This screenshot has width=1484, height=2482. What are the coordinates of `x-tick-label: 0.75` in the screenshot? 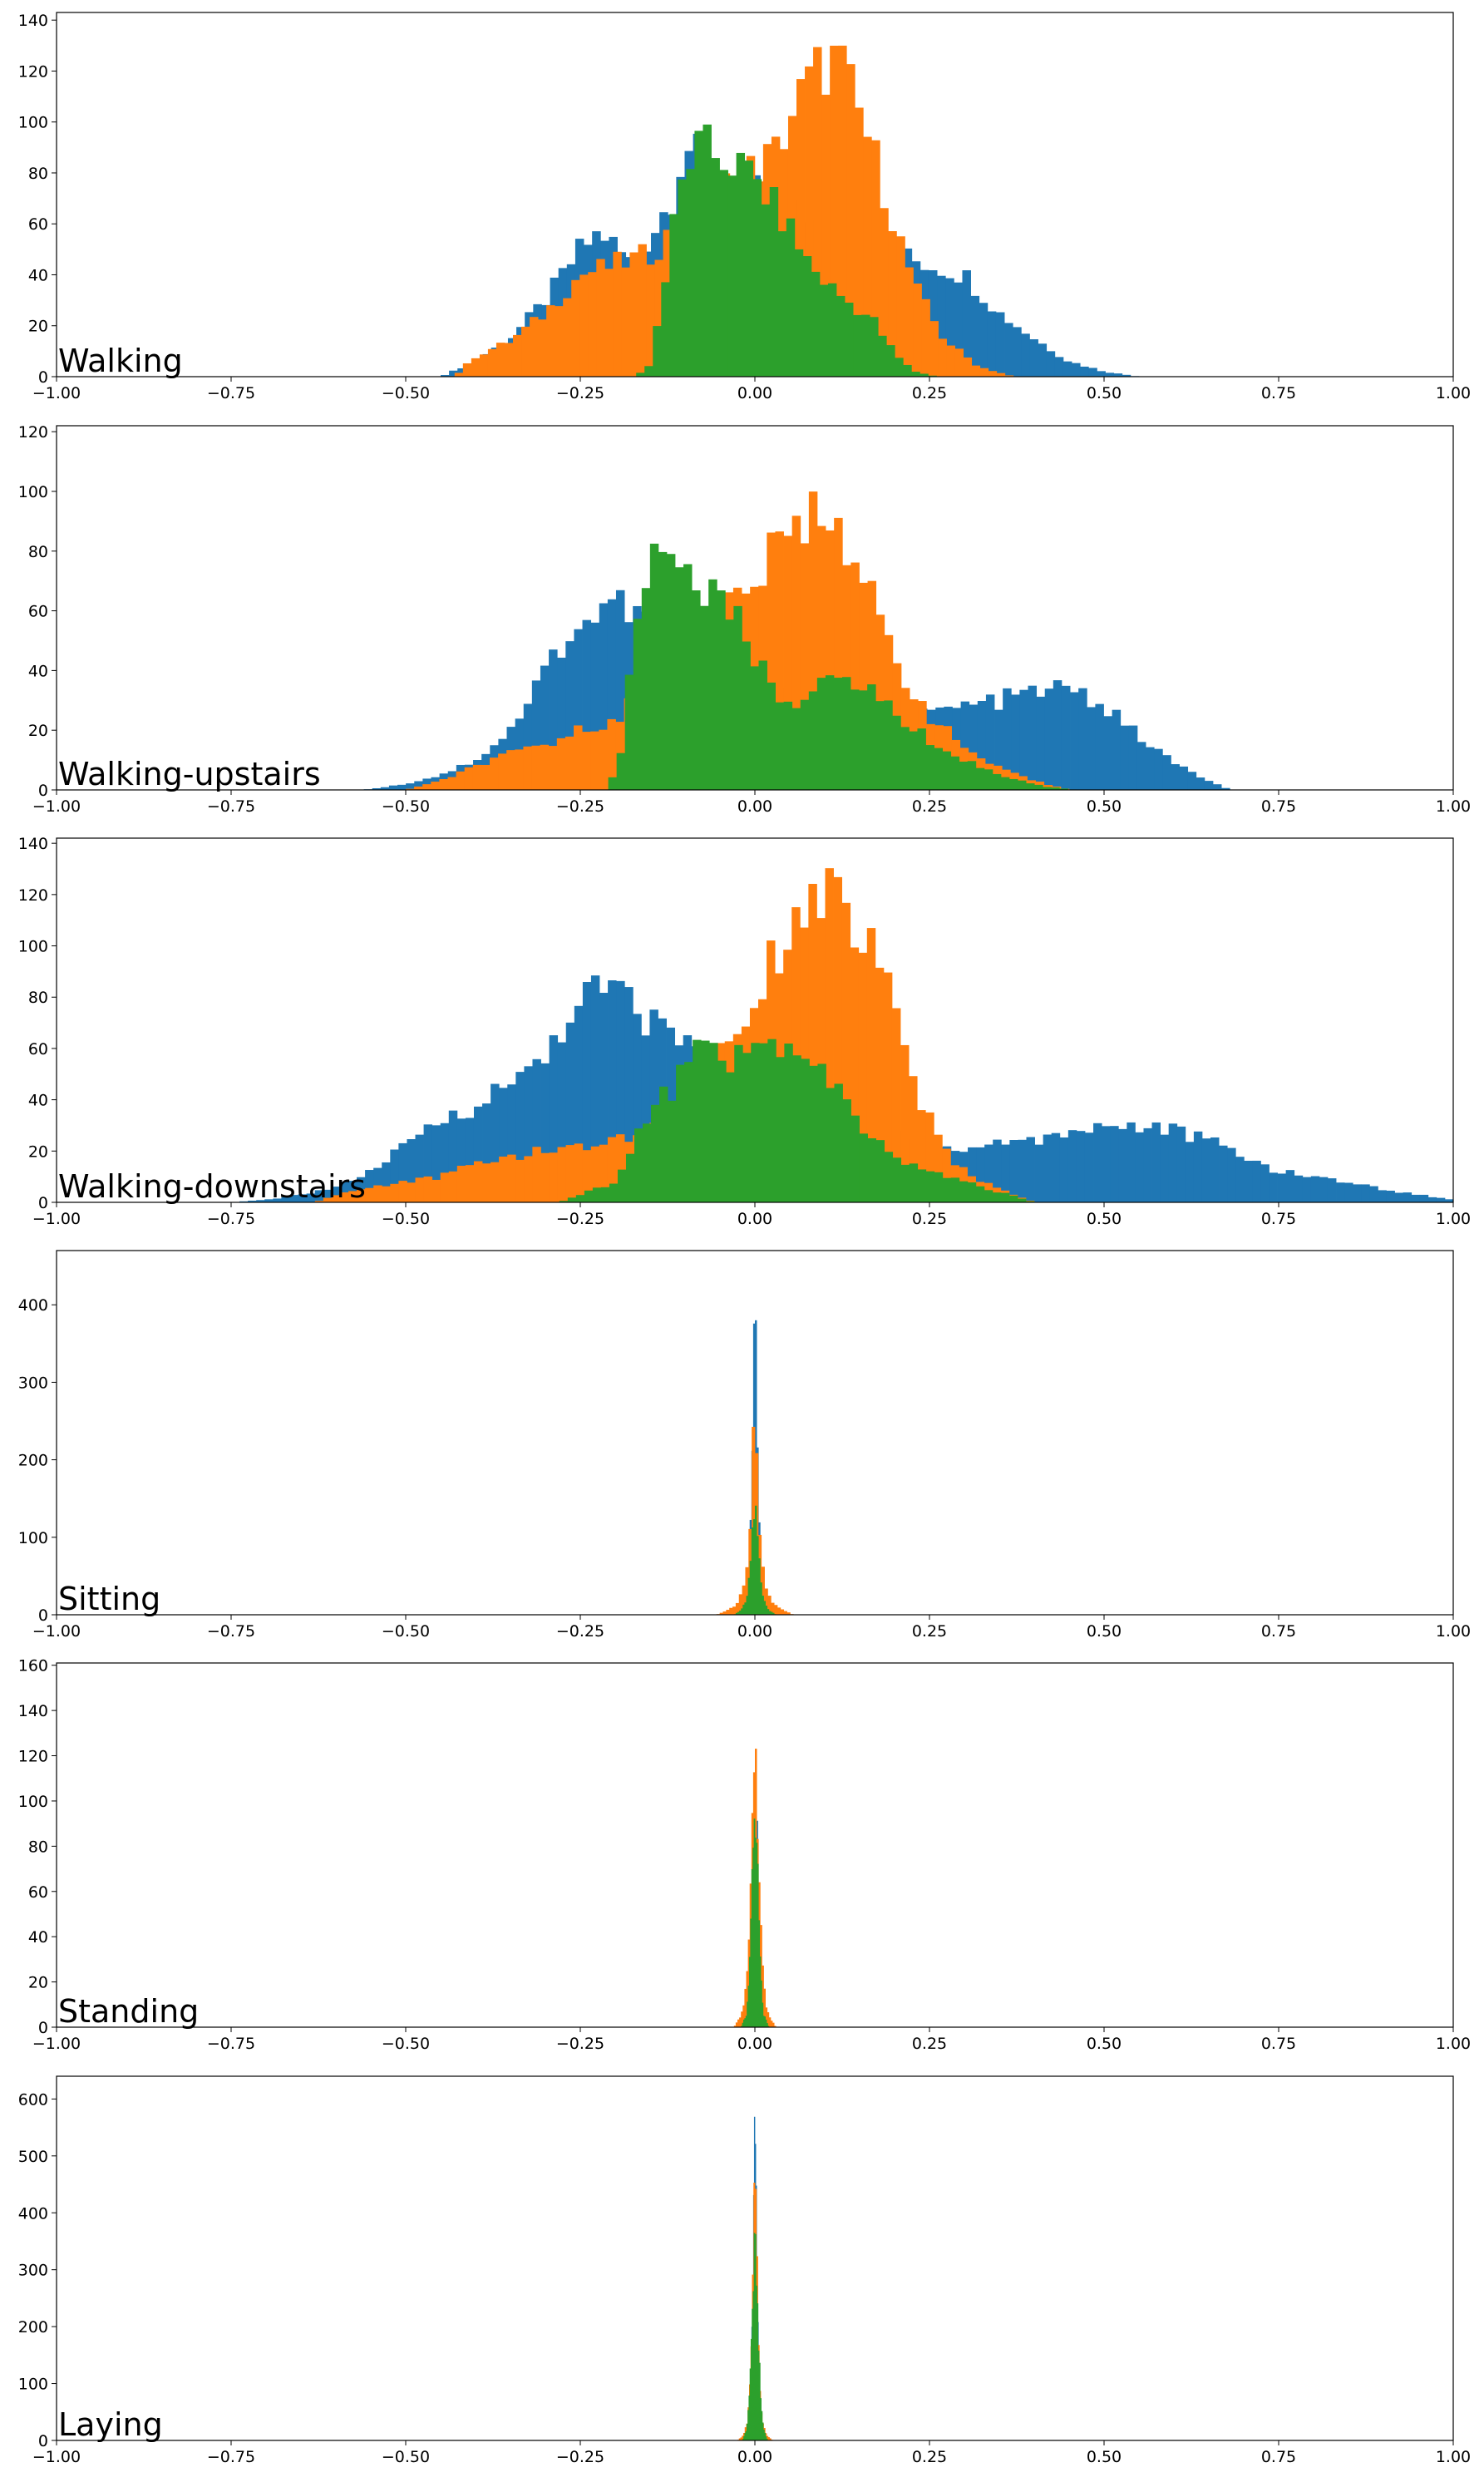 It's located at (1278, 393).